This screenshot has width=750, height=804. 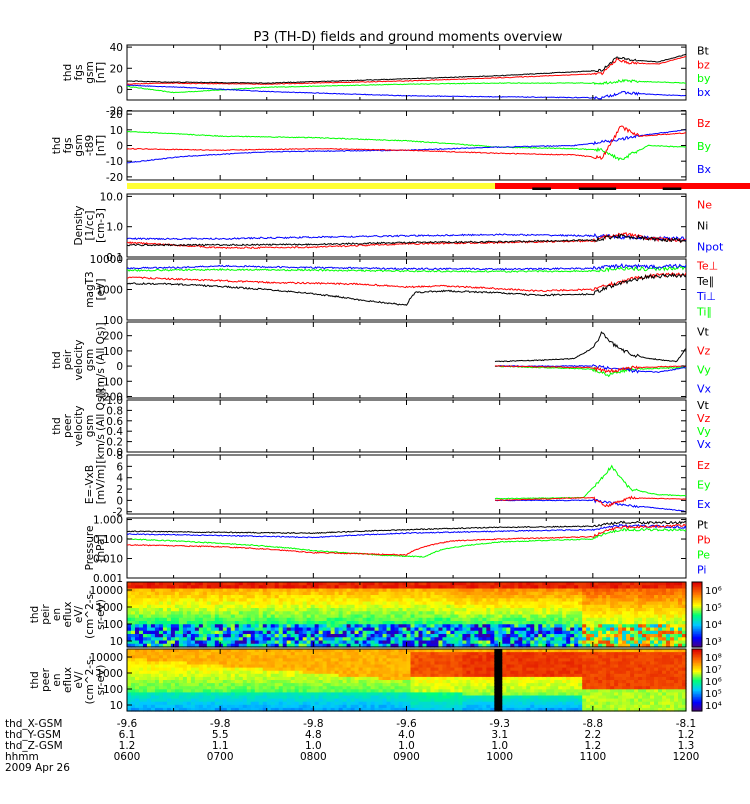 What do you see at coordinates (114, 178) in the screenshot?
I see `ytick-label: -20` at bounding box center [114, 178].